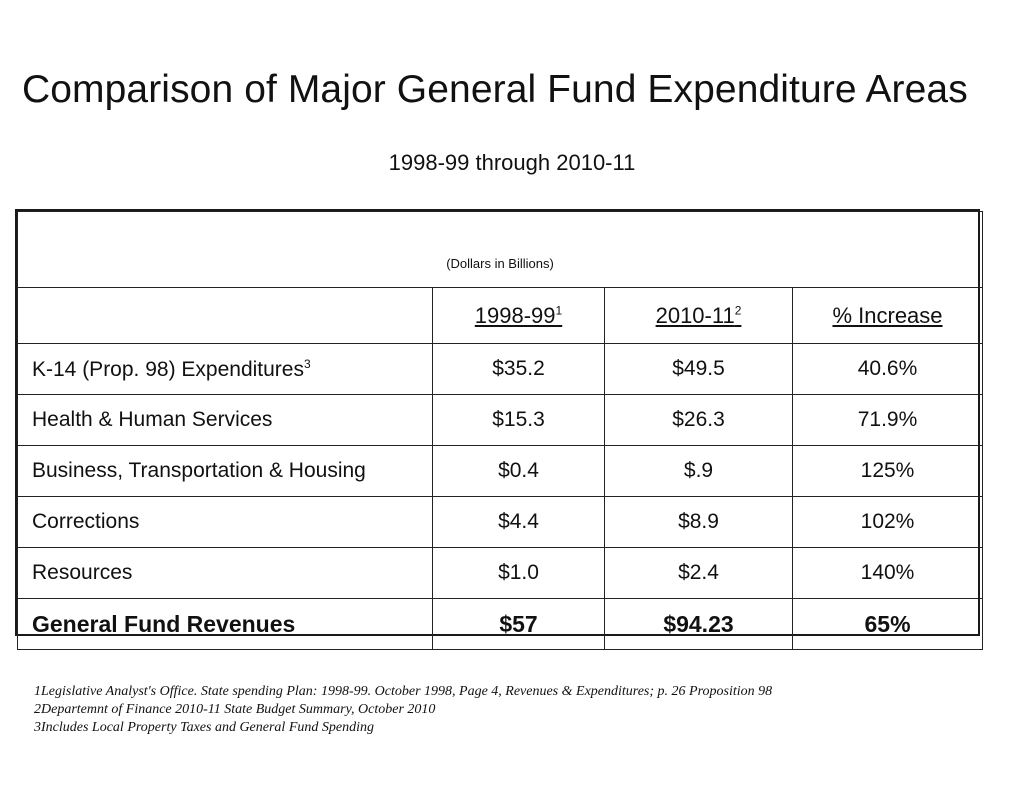 The width and height of the screenshot is (1024, 801). I want to click on header-1998-99: 1998-991, so click(518, 315).